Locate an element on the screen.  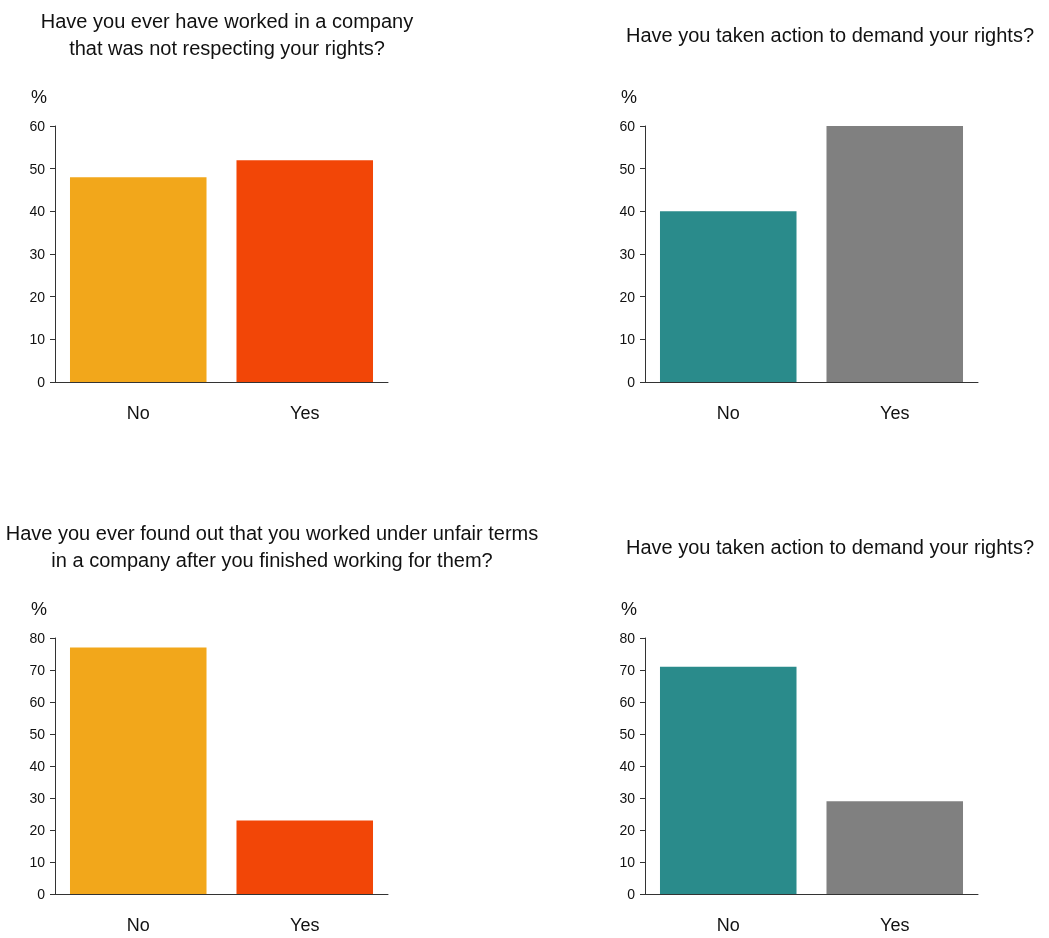
chart-title: Have you ever have worked in a company that was not respecting your rights? is located at coordinates (227, 35).